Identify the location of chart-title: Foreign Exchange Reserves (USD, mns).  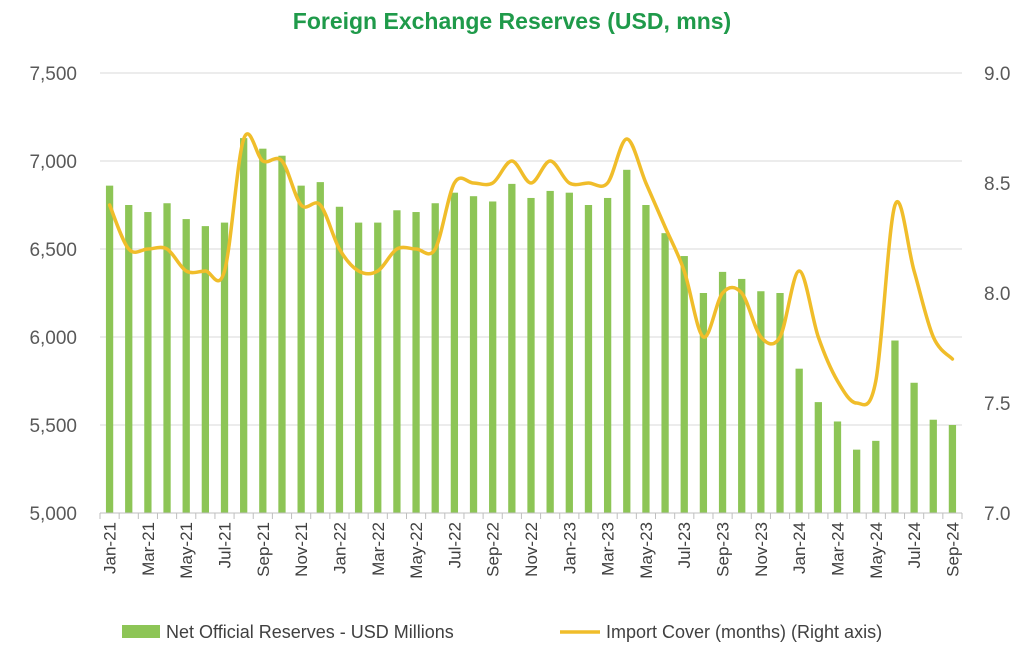
(512, 21).